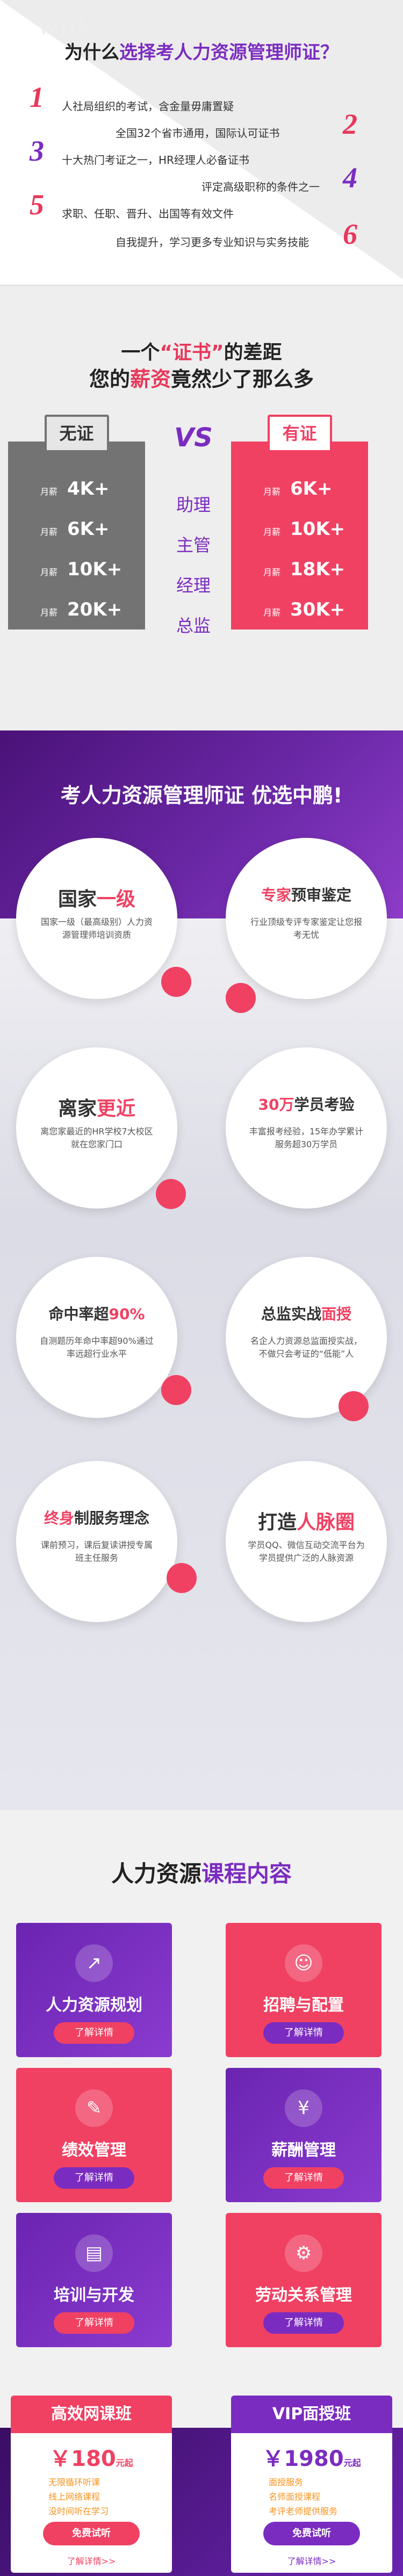 The image size is (403, 2576). I want to click on course-name: 培训与开发, so click(94, 2295).